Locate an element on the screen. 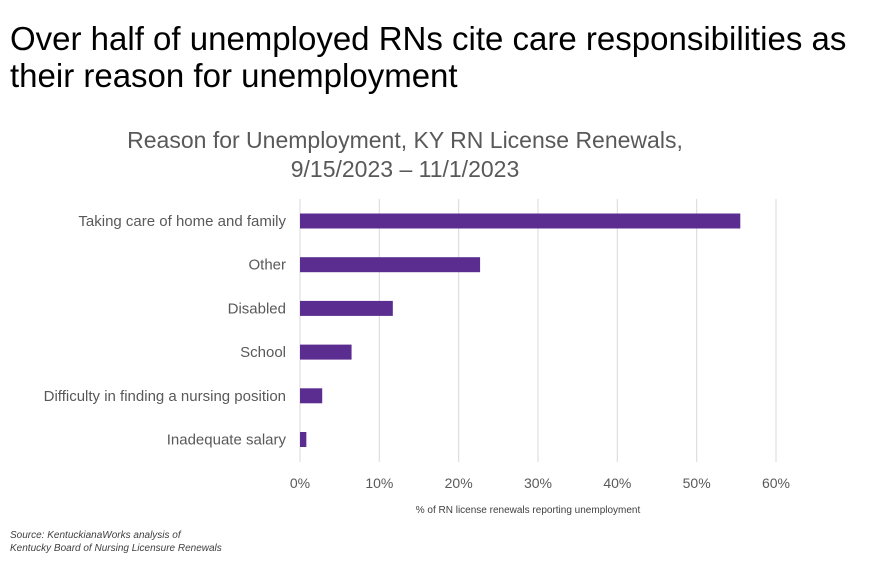 The image size is (891, 567). category-label: School is located at coordinates (263, 352).